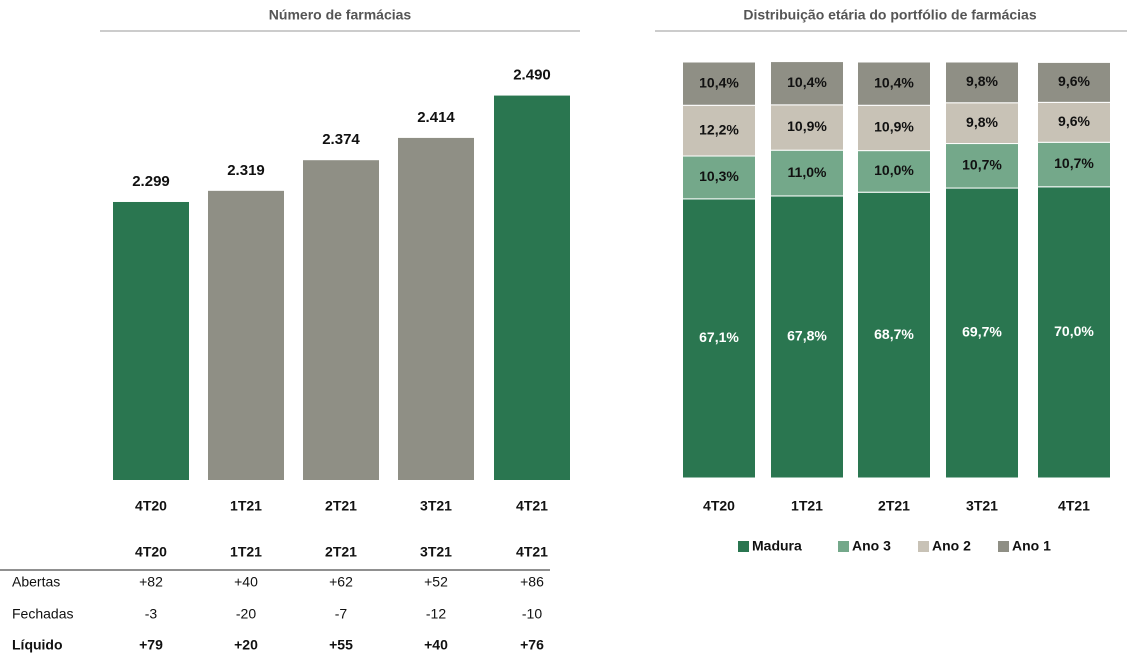 The width and height of the screenshot is (1127, 656). I want to click on table-cell: +82, so click(151, 582).